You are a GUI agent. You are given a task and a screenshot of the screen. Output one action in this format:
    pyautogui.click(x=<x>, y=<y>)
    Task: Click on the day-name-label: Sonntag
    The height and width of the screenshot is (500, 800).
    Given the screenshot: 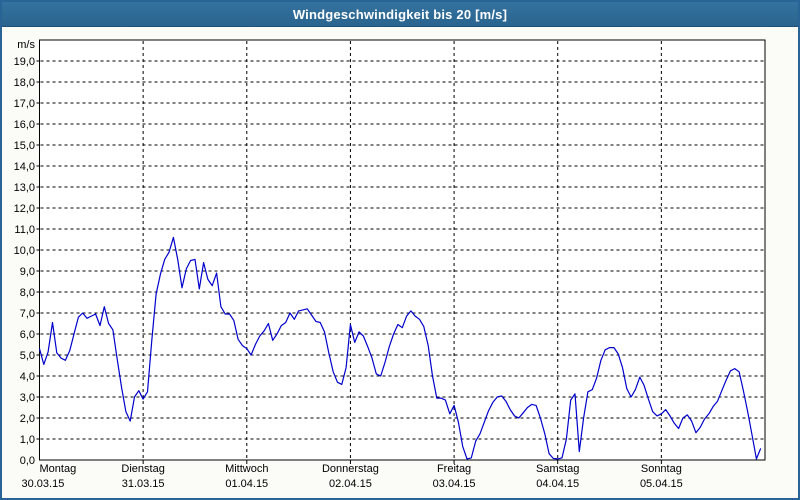 What is the action you would take?
    pyautogui.click(x=661, y=469)
    